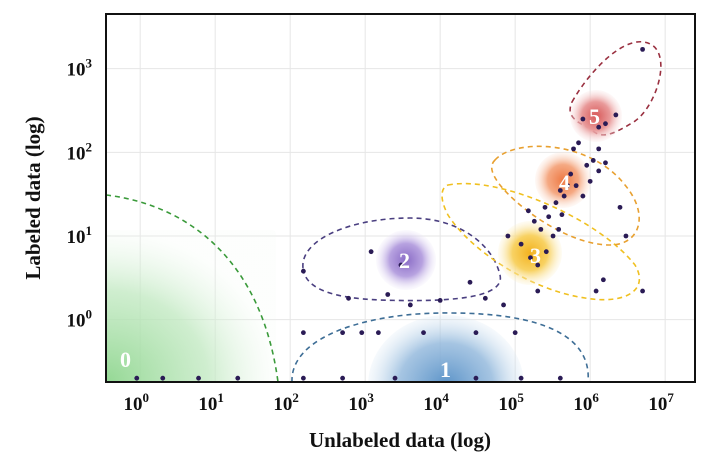 This screenshot has height=460, width=720. I want to click on x-tick-label-5: 10⁵, so click(511, 402).